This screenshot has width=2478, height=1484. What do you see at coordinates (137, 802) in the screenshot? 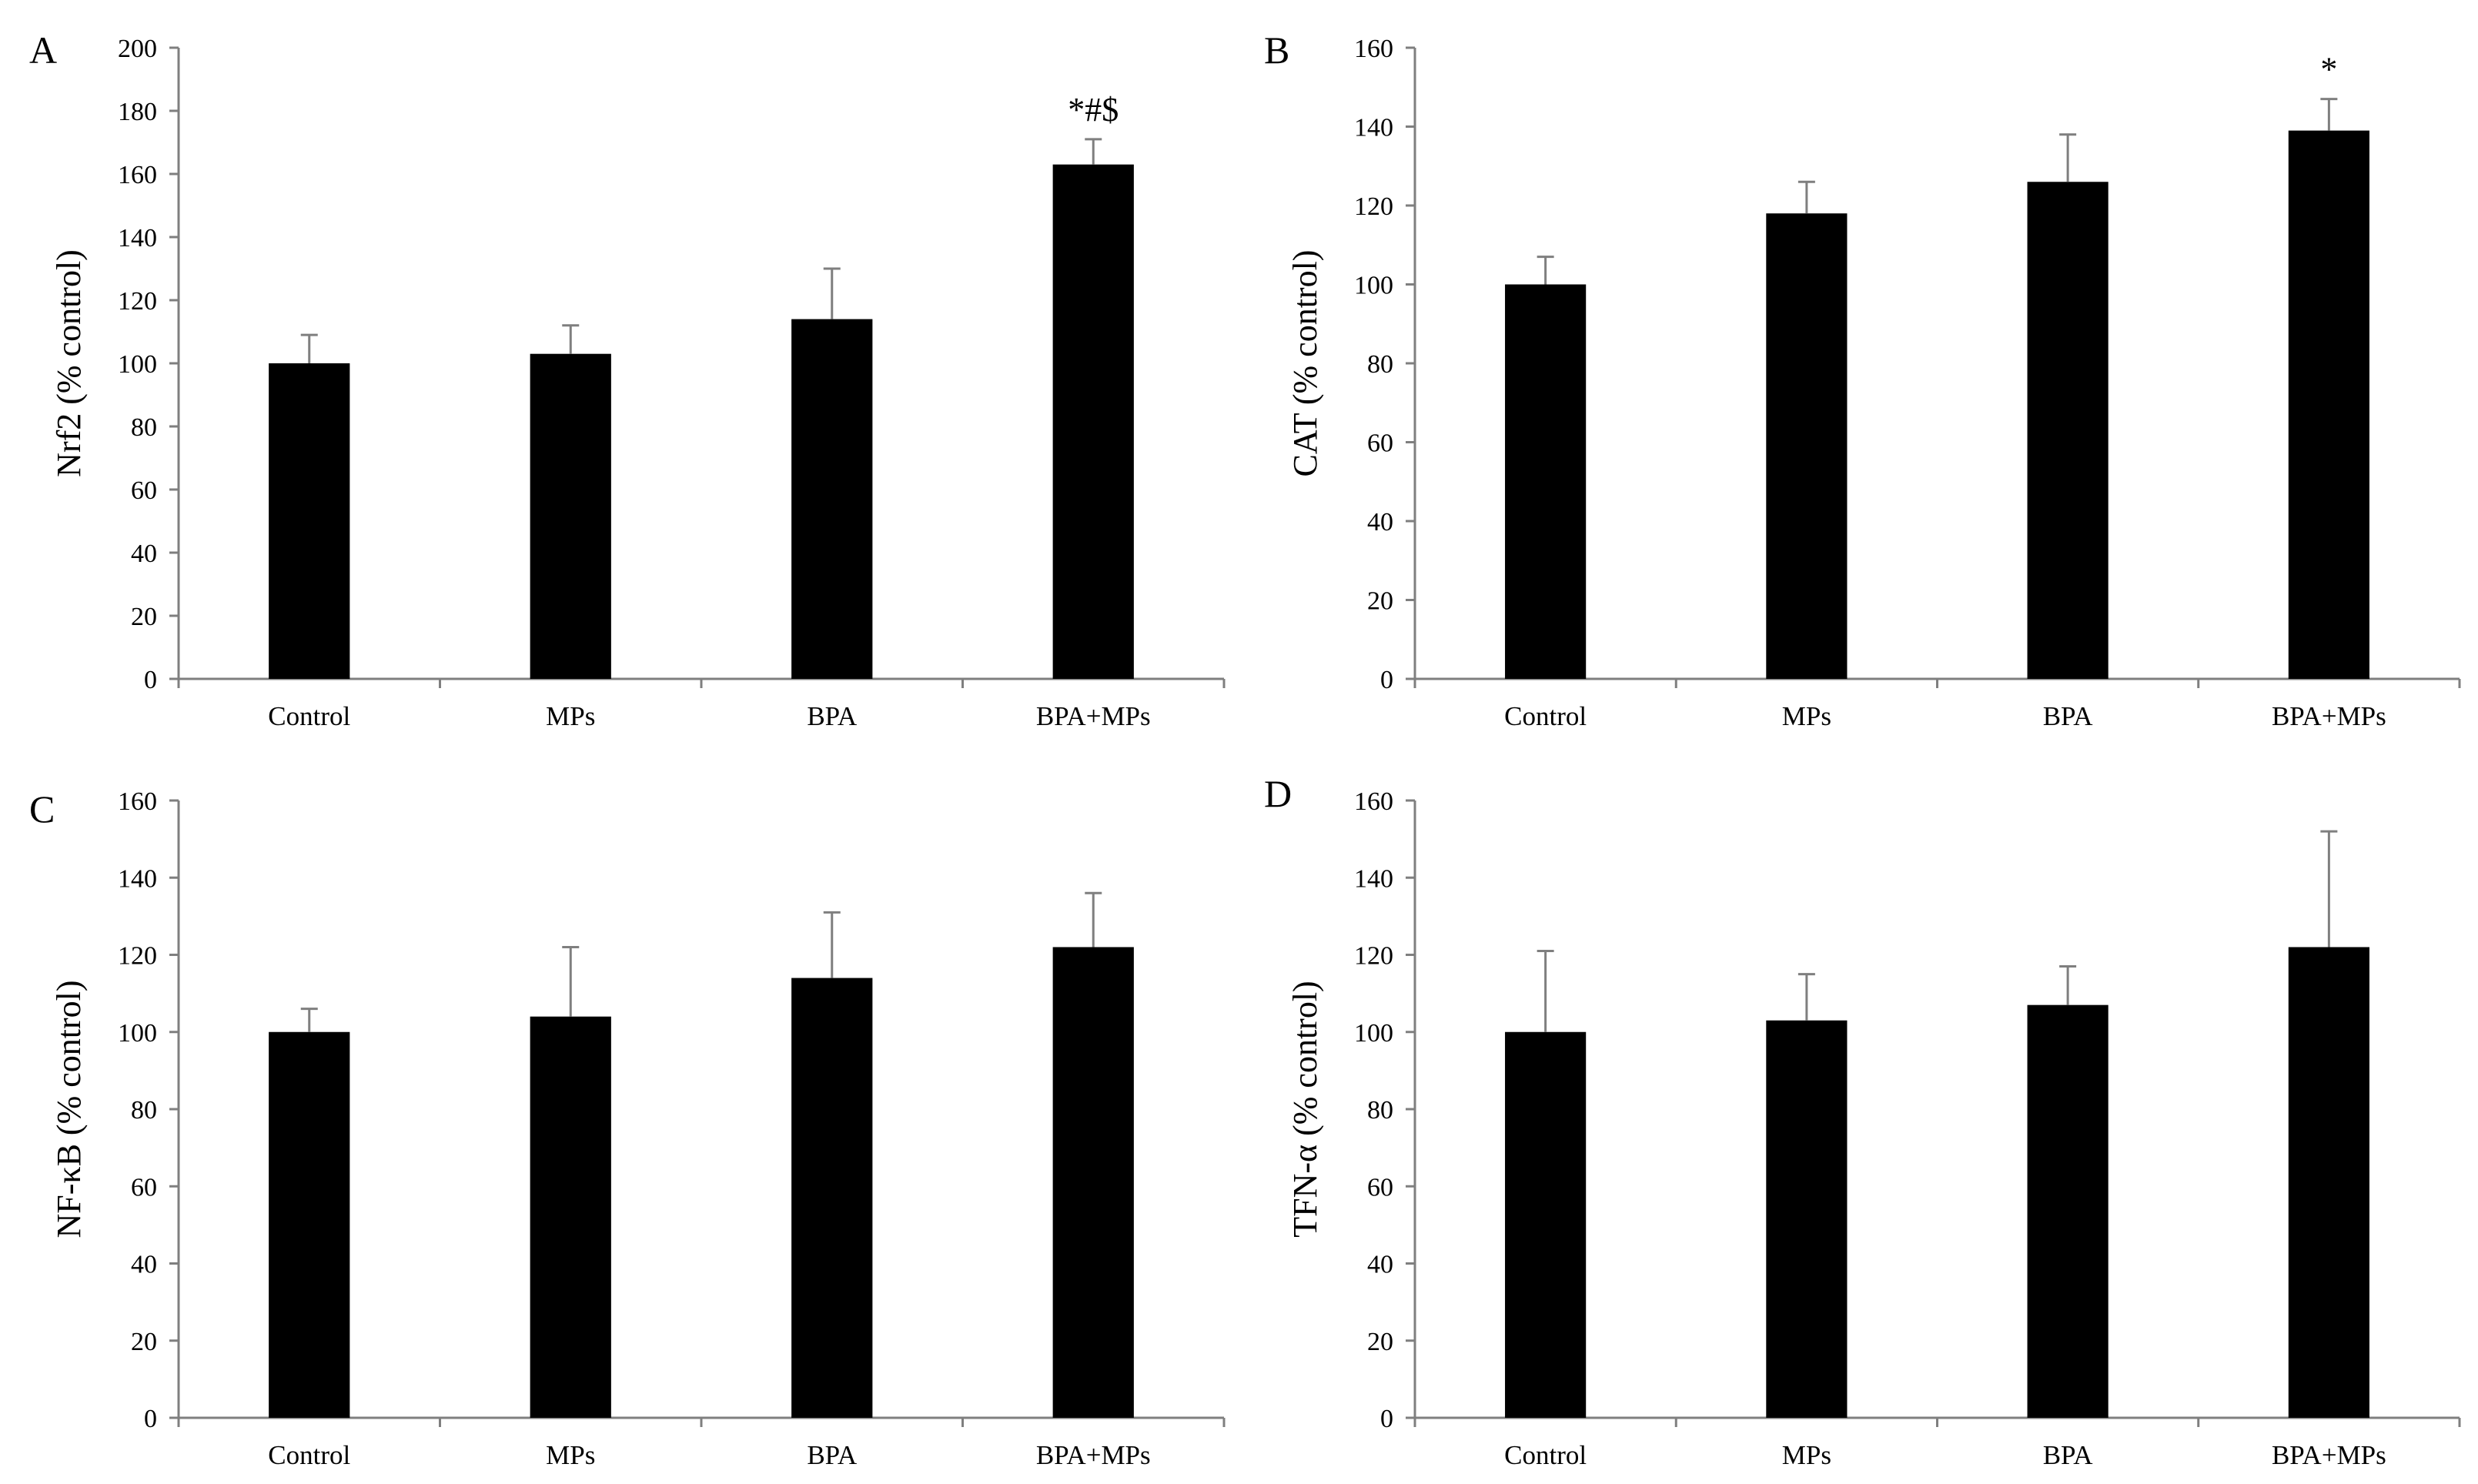
I see `panel-c-y-tick-label: 160` at bounding box center [137, 802].